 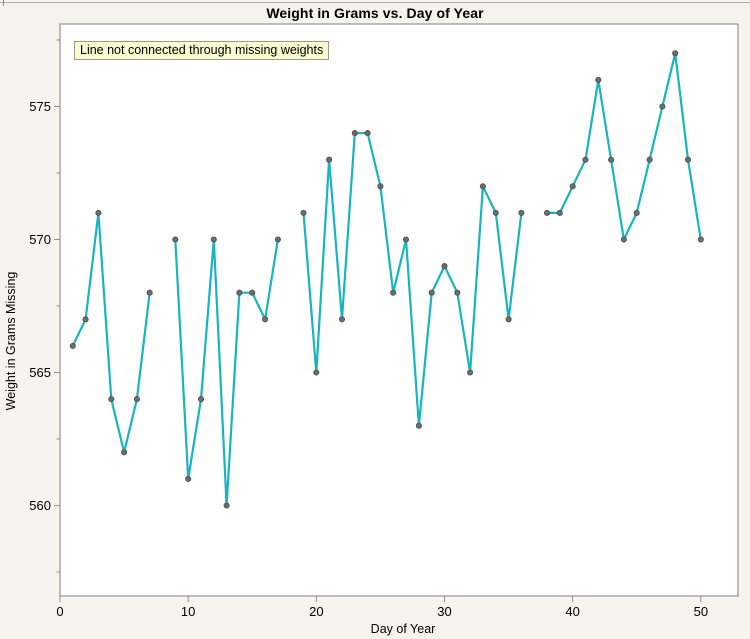 I want to click on x-axis-title: Day of Year, so click(x=403, y=629).